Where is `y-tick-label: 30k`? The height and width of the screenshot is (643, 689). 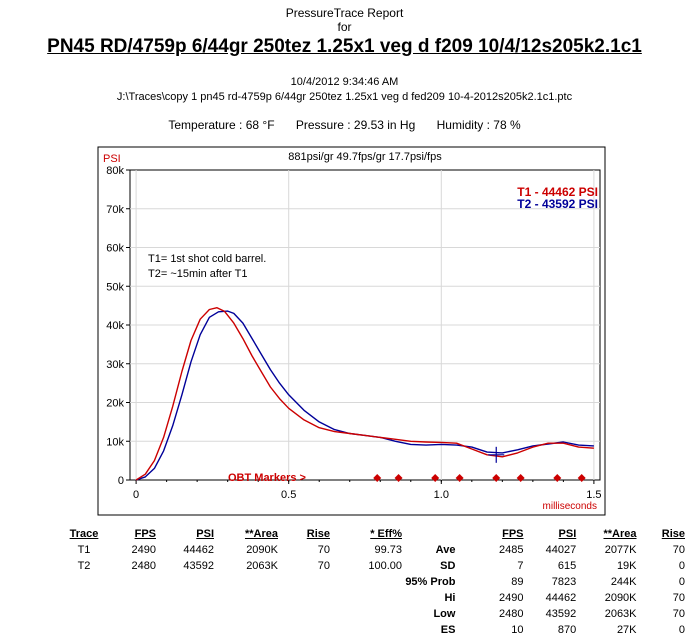
y-tick-label: 30k is located at coordinates (115, 365).